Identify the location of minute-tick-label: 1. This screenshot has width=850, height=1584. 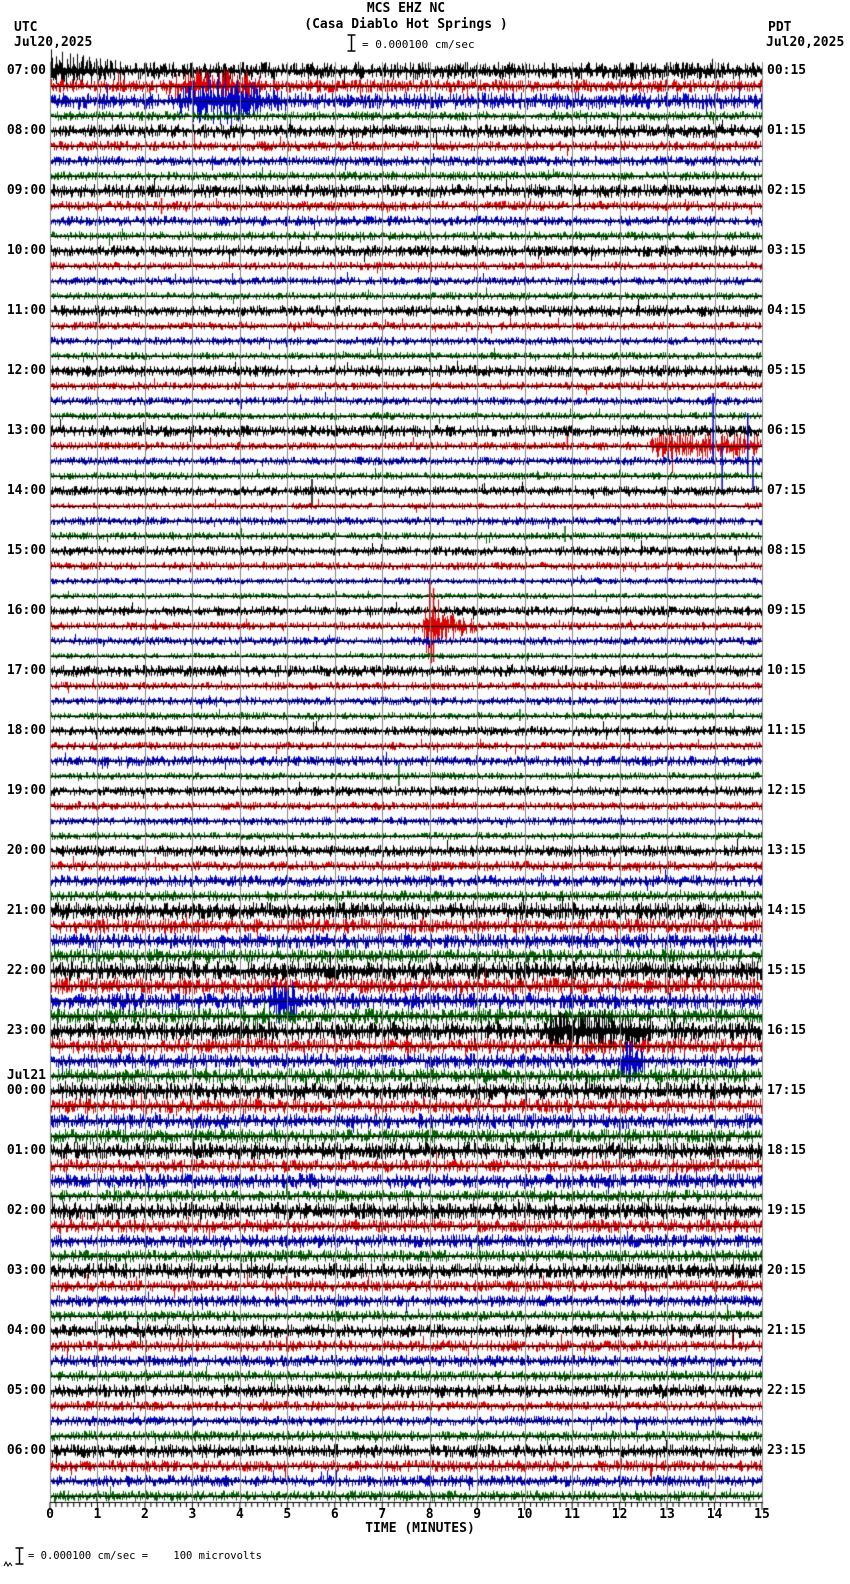
(97, 1514).